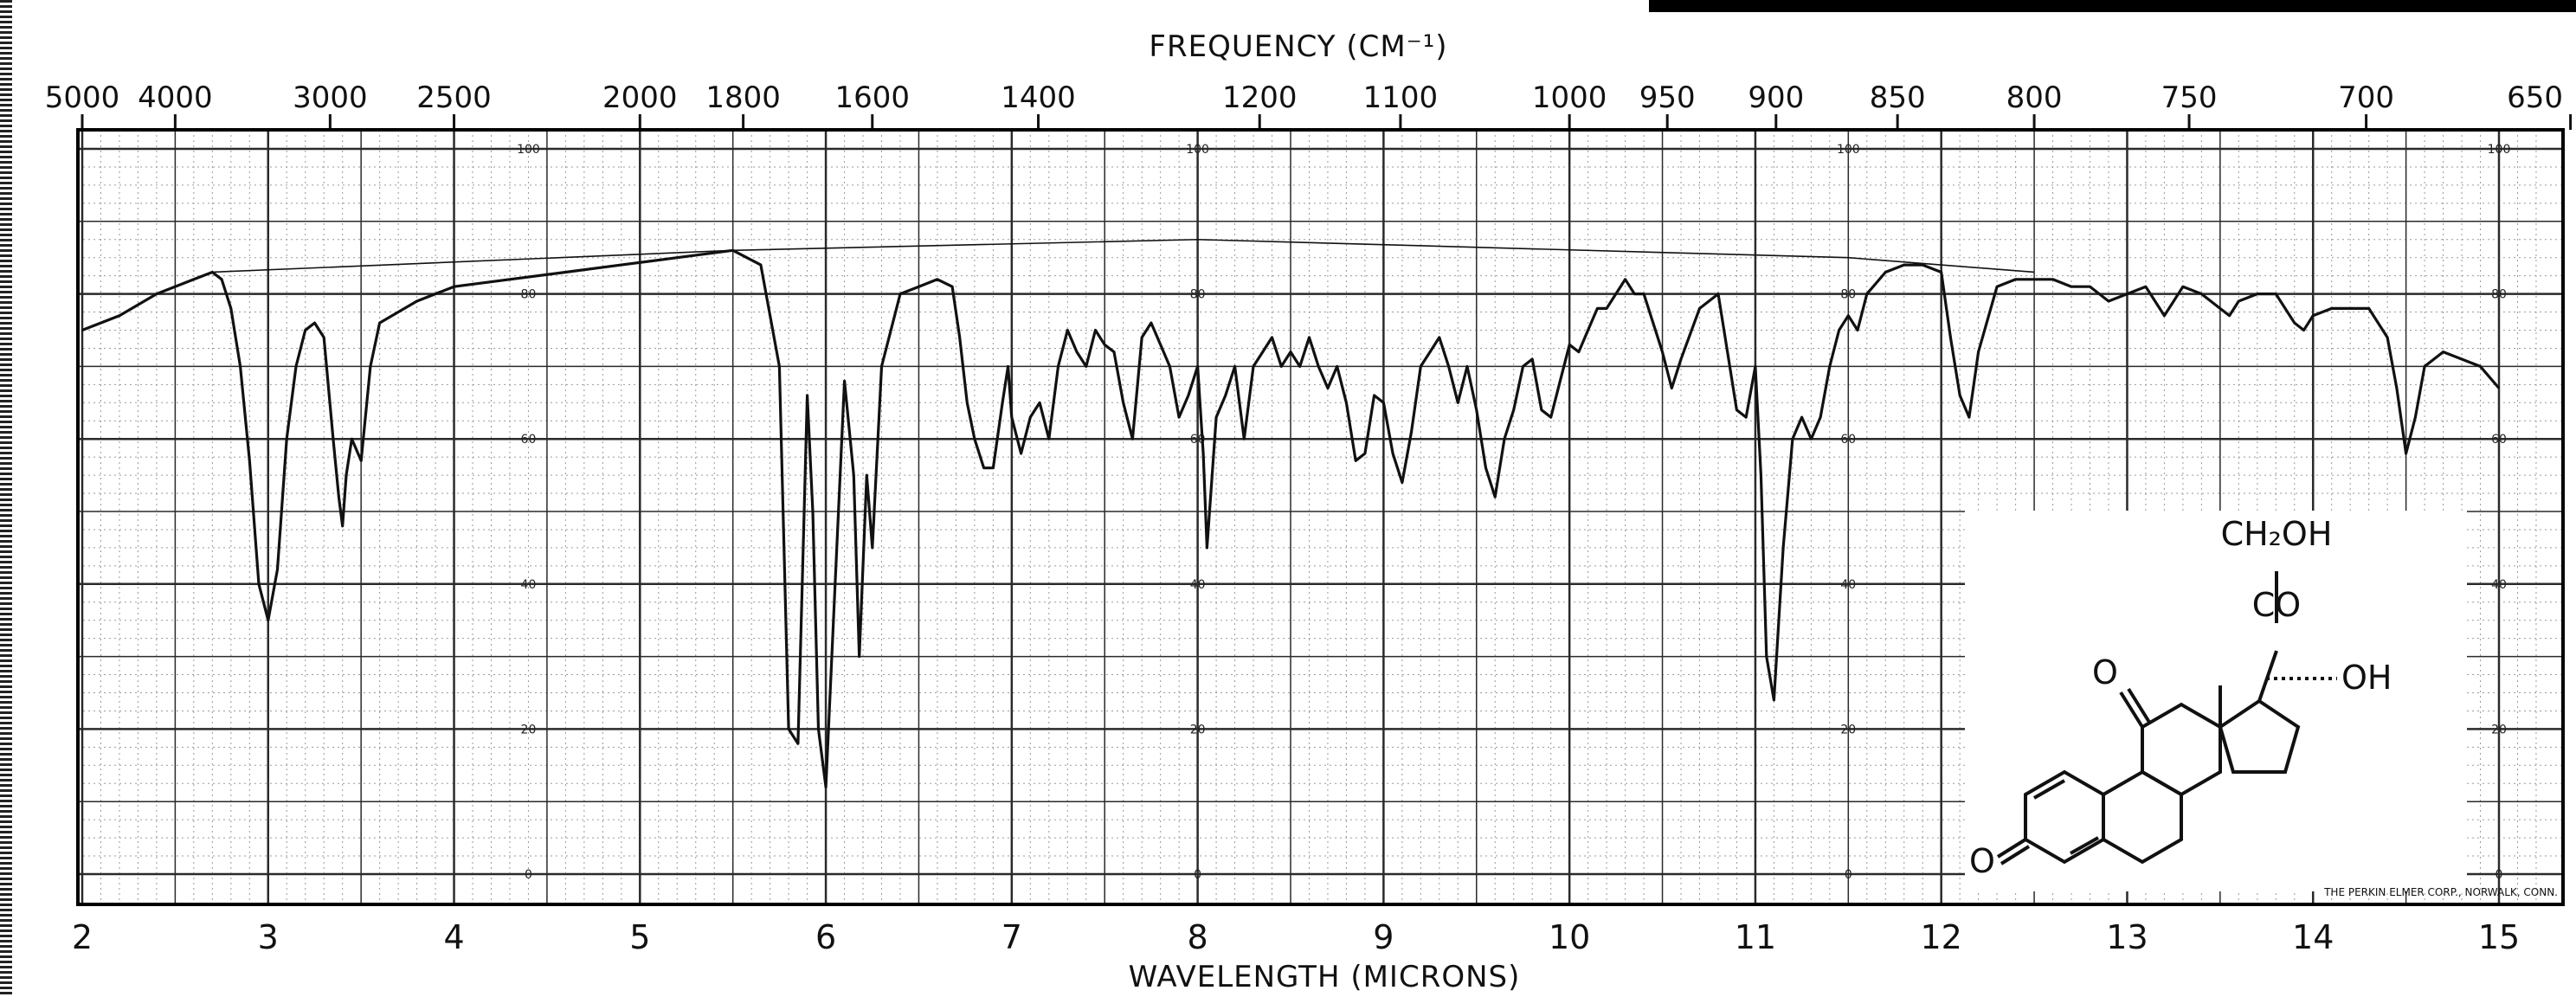  What do you see at coordinates (453, 937) in the screenshot?
I see `wavelength-tick-label: 4` at bounding box center [453, 937].